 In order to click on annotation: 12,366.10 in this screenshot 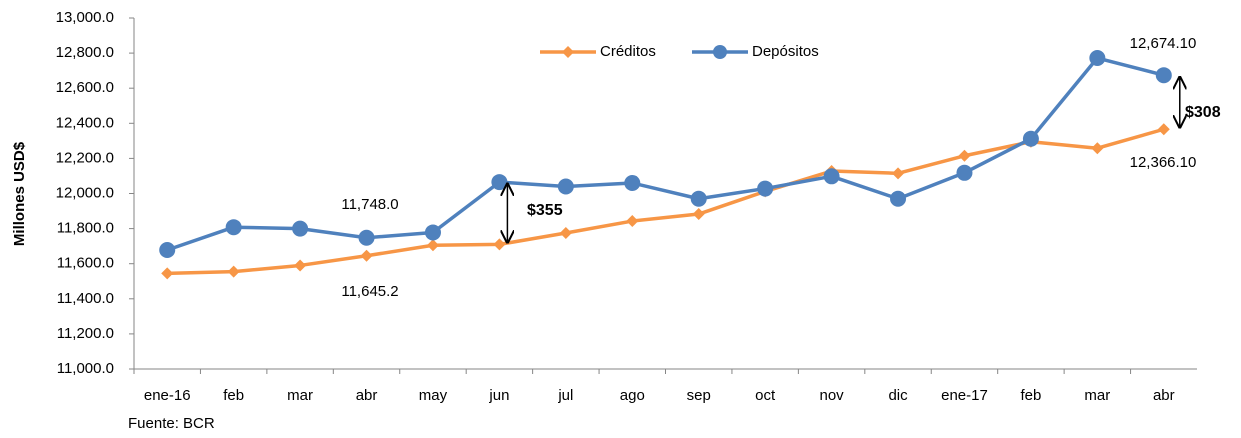, I will do `click(1163, 162)`.